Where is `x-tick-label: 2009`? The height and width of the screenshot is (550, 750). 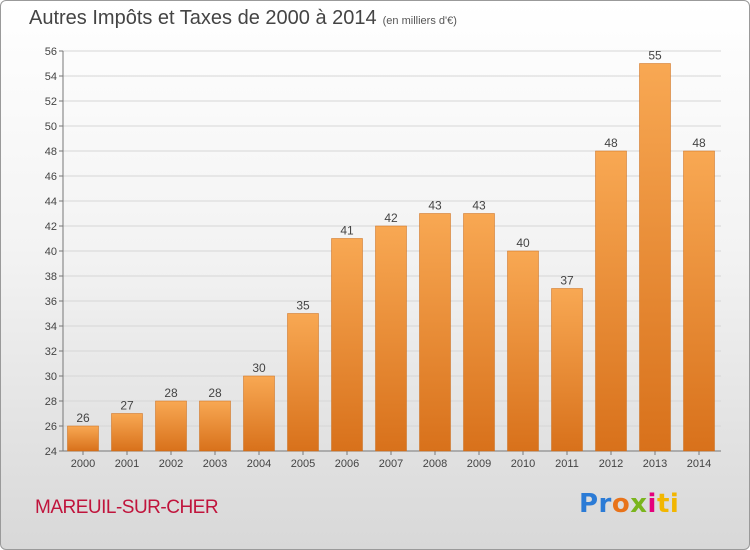 x-tick-label: 2009 is located at coordinates (479, 464).